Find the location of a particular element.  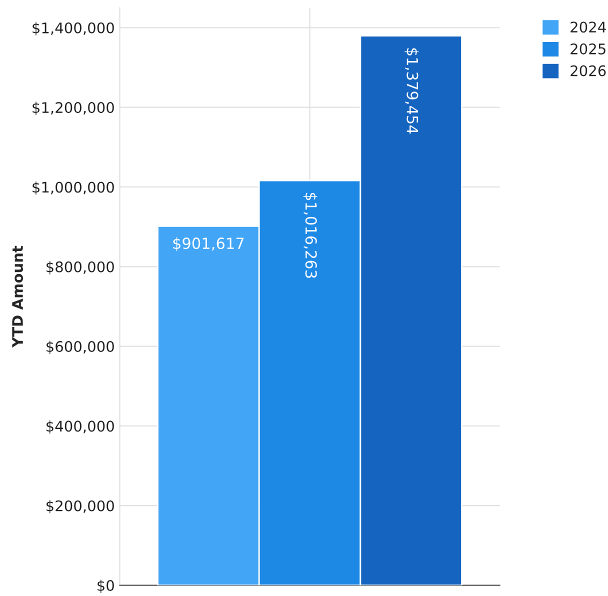

y-tick-label: $200,000 is located at coordinates (80, 507).